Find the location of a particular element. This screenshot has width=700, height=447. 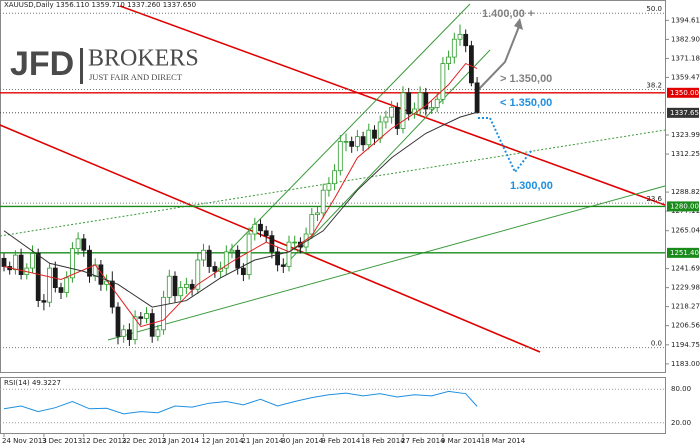

y-tick-label: 1241.69 is located at coordinates (685, 269).